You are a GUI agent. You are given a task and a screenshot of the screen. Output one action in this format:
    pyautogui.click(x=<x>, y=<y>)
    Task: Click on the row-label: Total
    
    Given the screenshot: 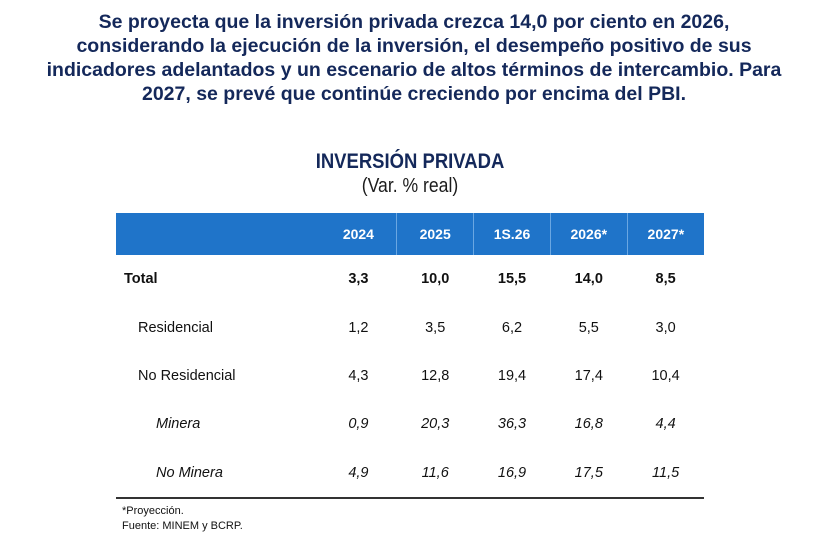 What is the action you would take?
    pyautogui.click(x=141, y=279)
    